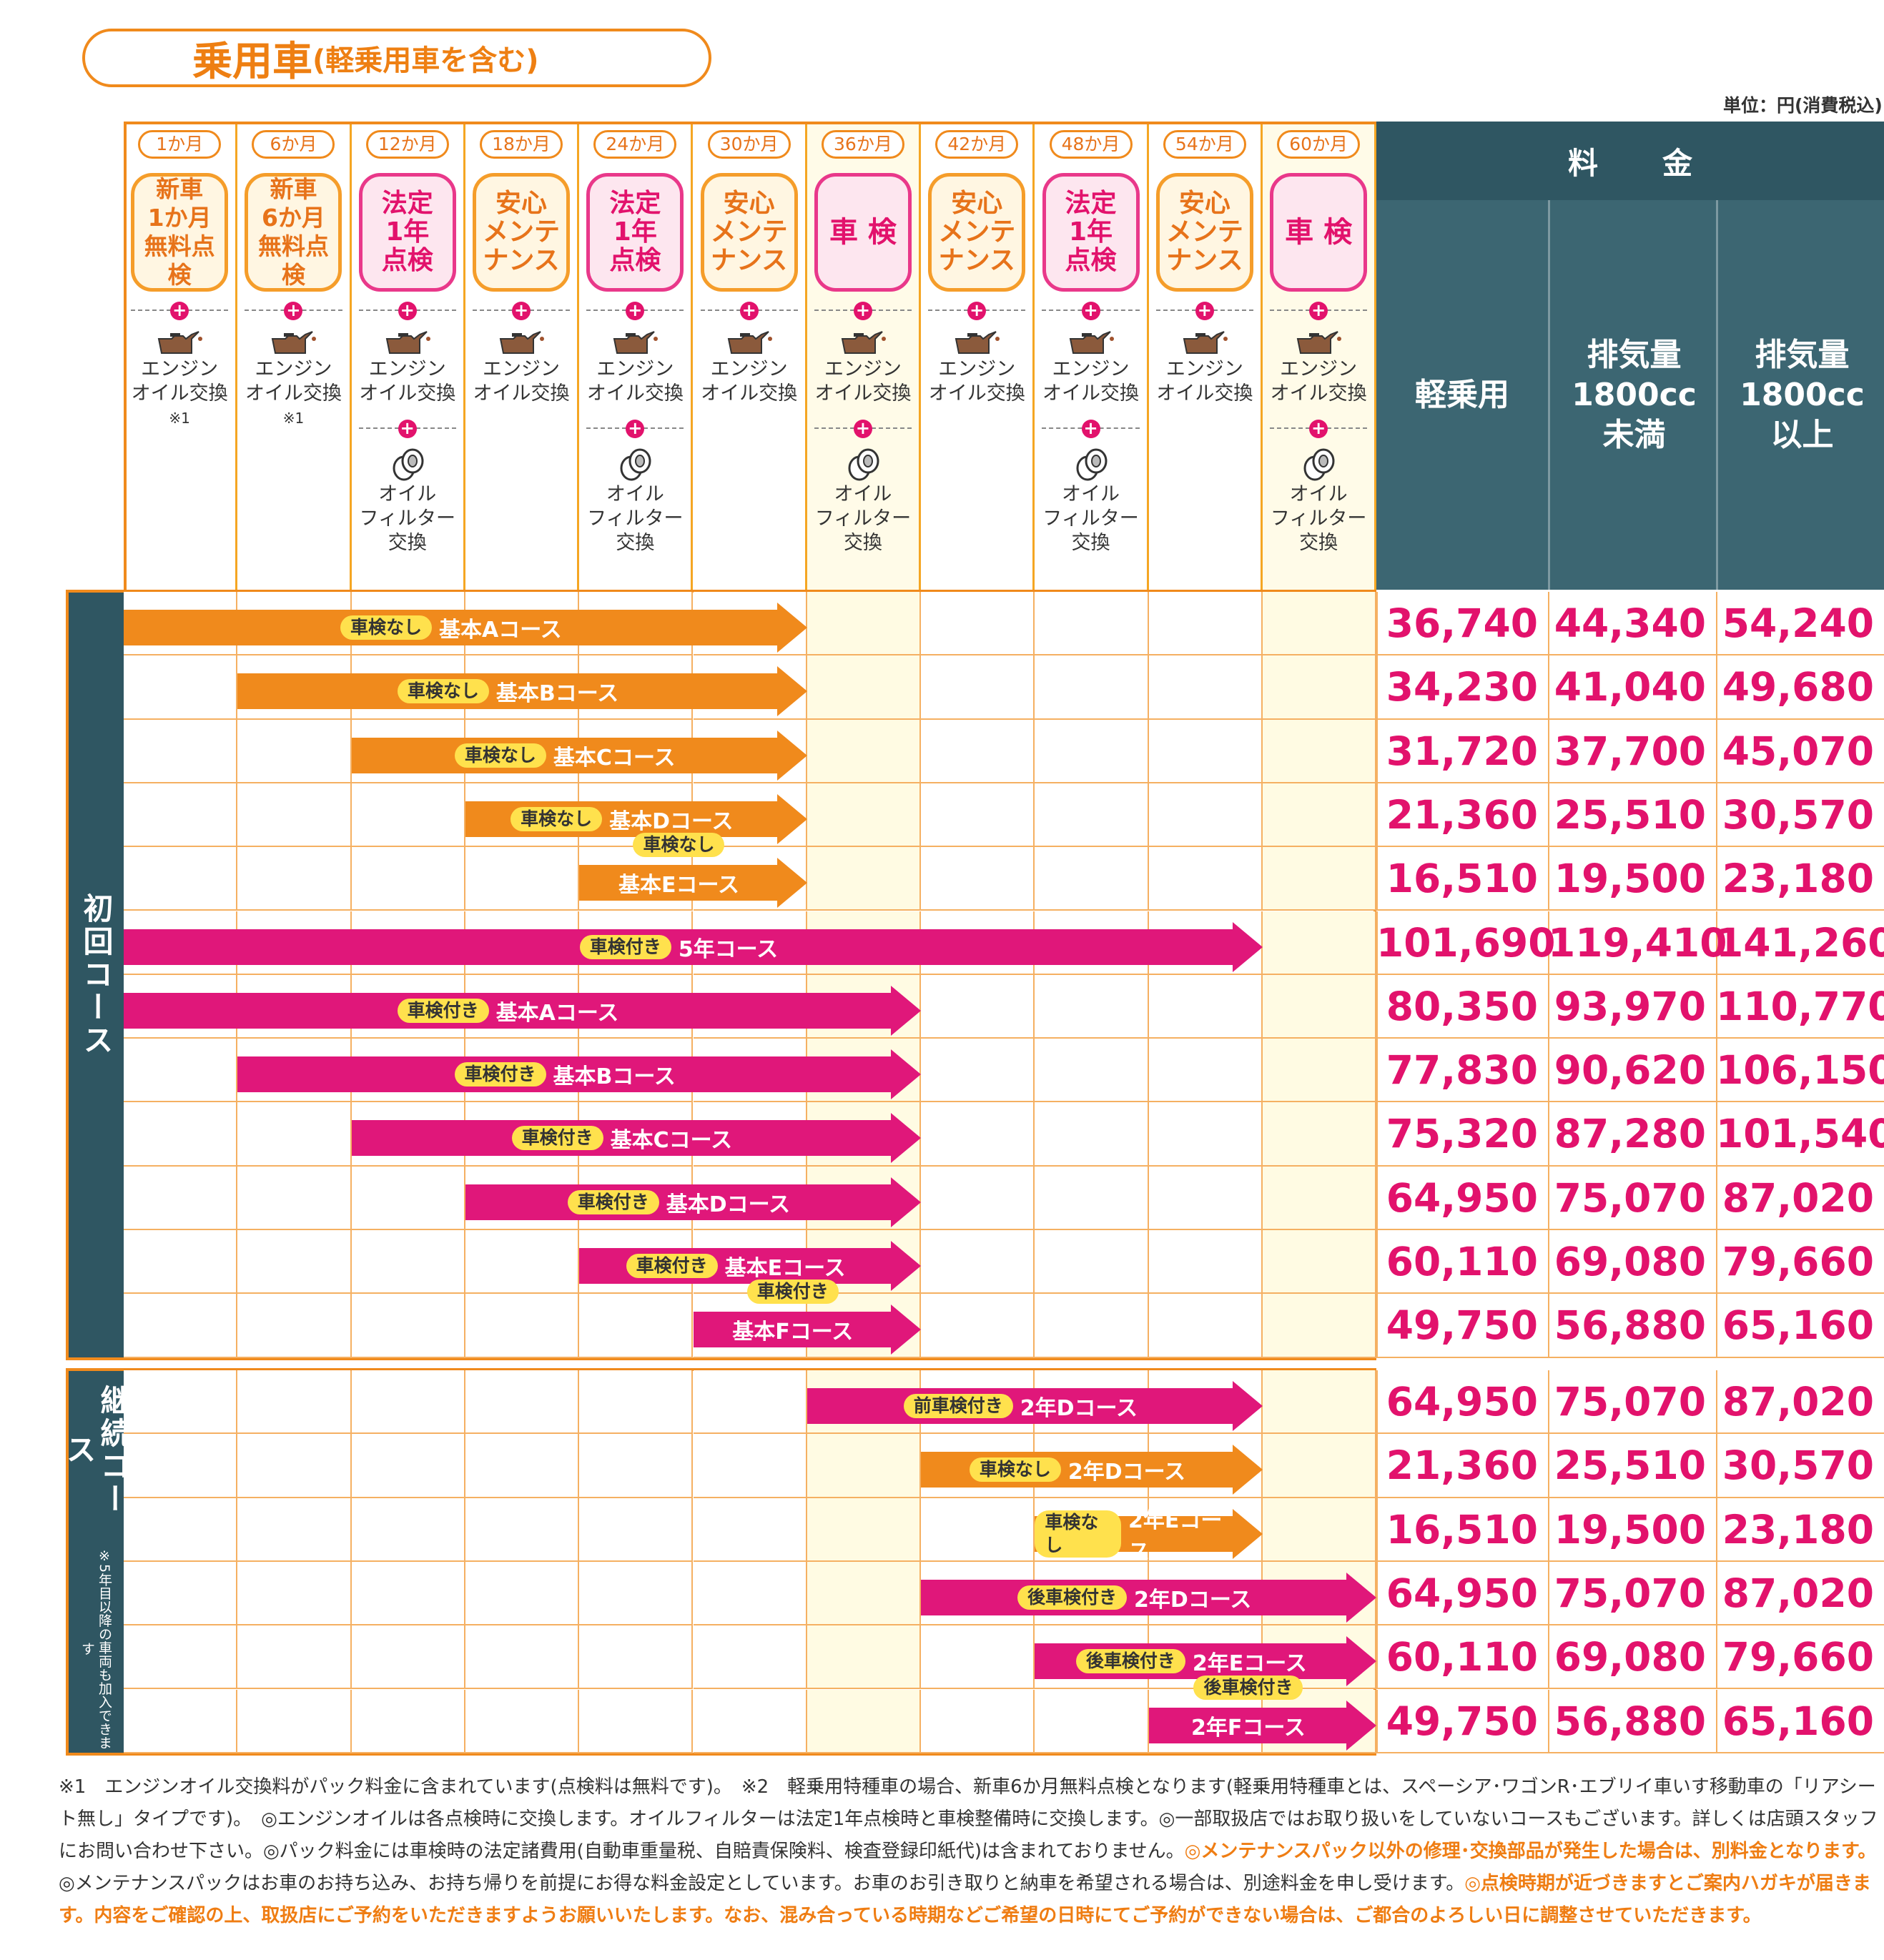  What do you see at coordinates (179, 232) in the screenshot?
I see `inspection-badge-text: 新車 1か月 無料点検` at bounding box center [179, 232].